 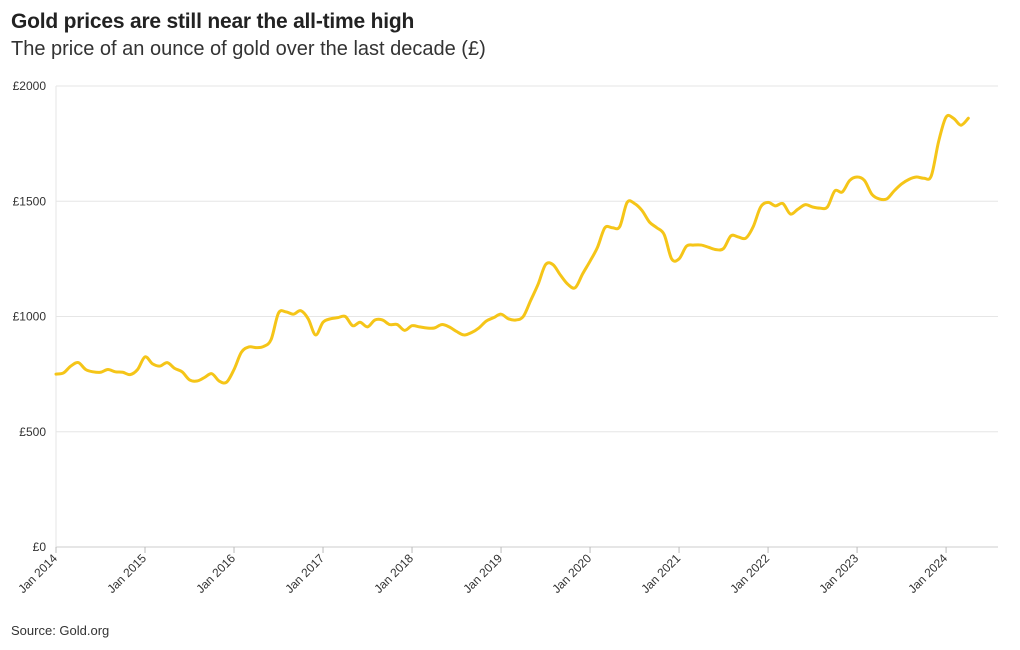 I want to click on x-tick-label: Jan 2023, so click(x=838, y=573).